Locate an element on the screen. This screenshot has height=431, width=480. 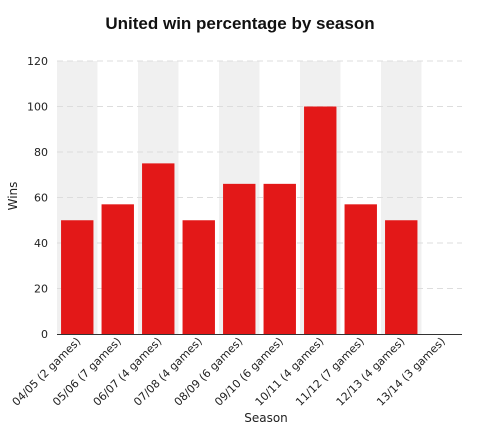
x-tick-label: 06/07 (4 games) is located at coordinates (128, 372).